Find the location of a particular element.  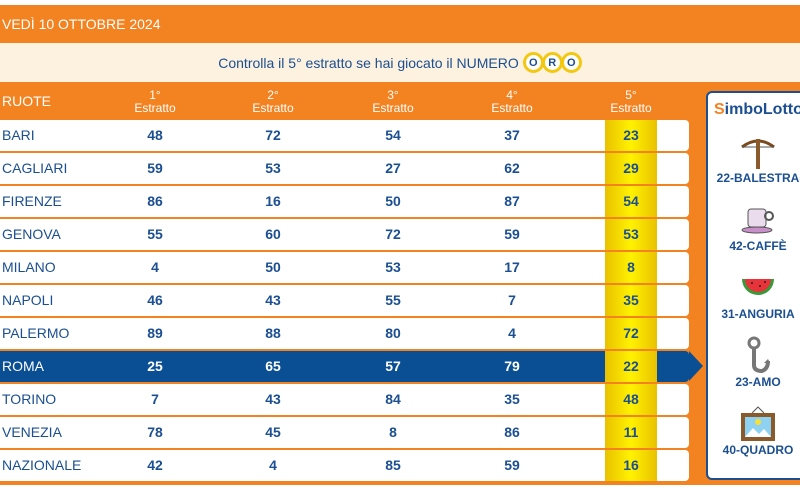

table-row-firenze: FIRENZE 86 16 50 87 54 is located at coordinates (344, 201).